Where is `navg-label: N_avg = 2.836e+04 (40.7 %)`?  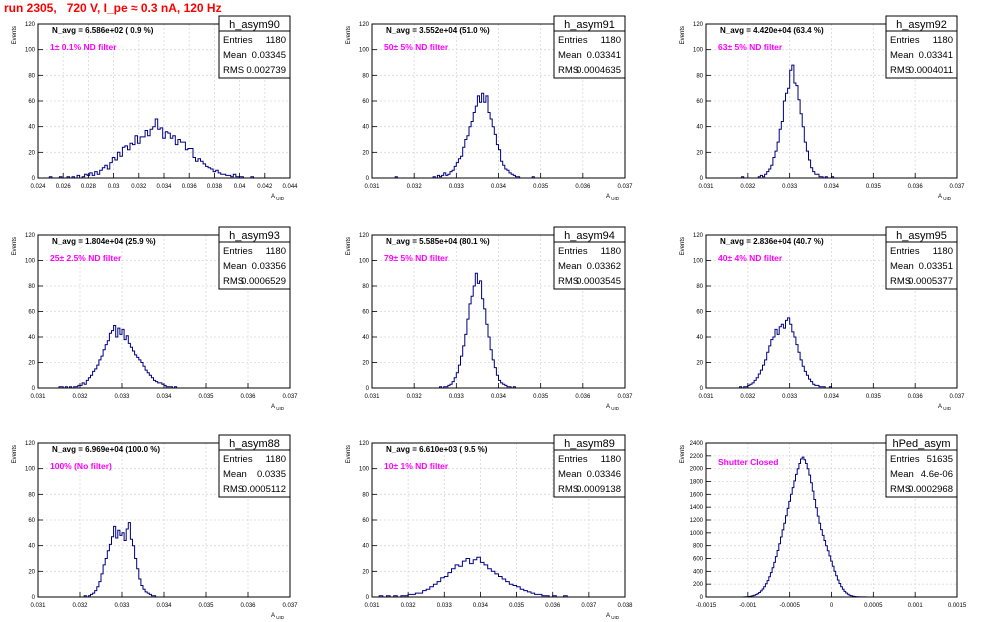 navg-label: N_avg = 2.836e+04 (40.7 %) is located at coordinates (772, 241).